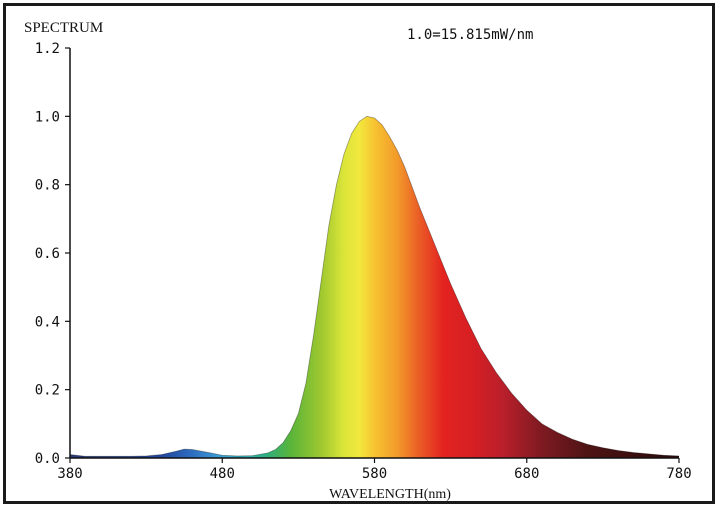 The image size is (725, 512). What do you see at coordinates (47, 322) in the screenshot?
I see `y-tick-label-2: 0.4` at bounding box center [47, 322].